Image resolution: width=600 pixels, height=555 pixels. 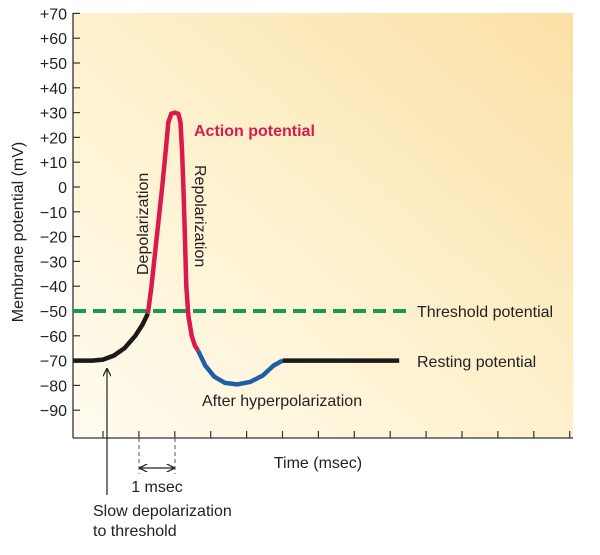 What do you see at coordinates (53, 262) in the screenshot?
I see `y-tick-label: −30` at bounding box center [53, 262].